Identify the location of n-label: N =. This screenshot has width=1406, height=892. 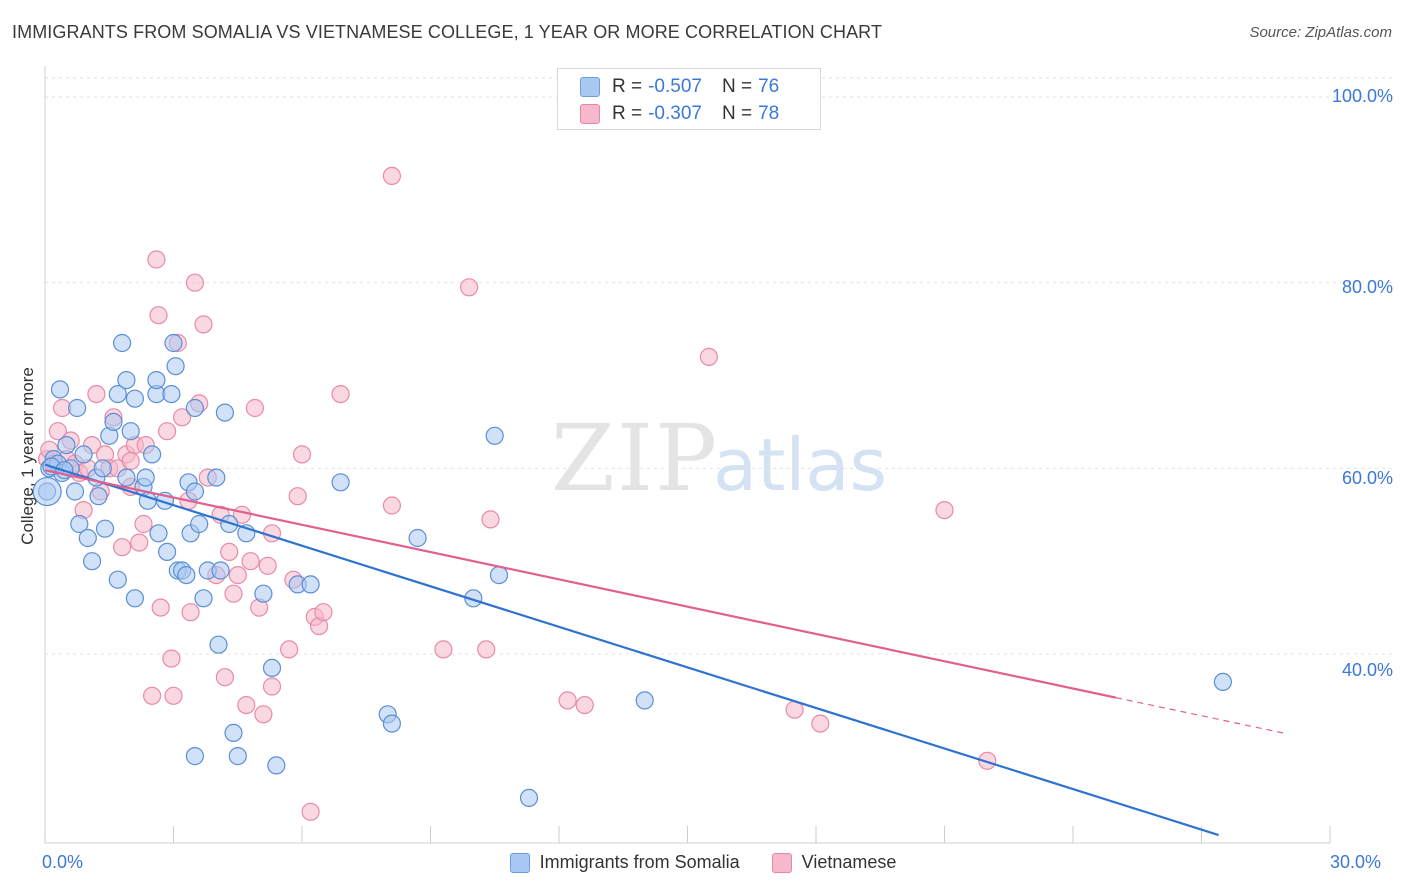
(737, 86).